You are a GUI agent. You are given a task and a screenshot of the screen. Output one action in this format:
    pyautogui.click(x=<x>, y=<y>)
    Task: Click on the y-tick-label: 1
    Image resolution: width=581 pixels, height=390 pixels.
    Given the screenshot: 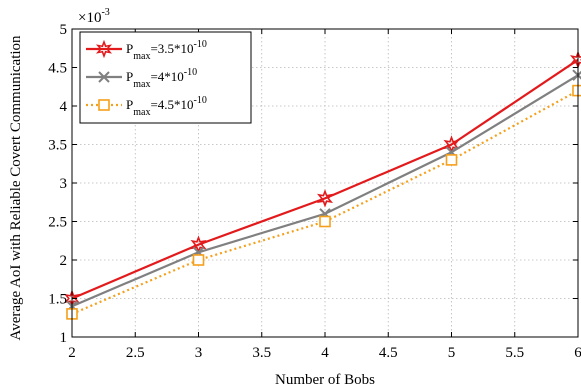 What is the action you would take?
    pyautogui.click(x=64, y=338)
    